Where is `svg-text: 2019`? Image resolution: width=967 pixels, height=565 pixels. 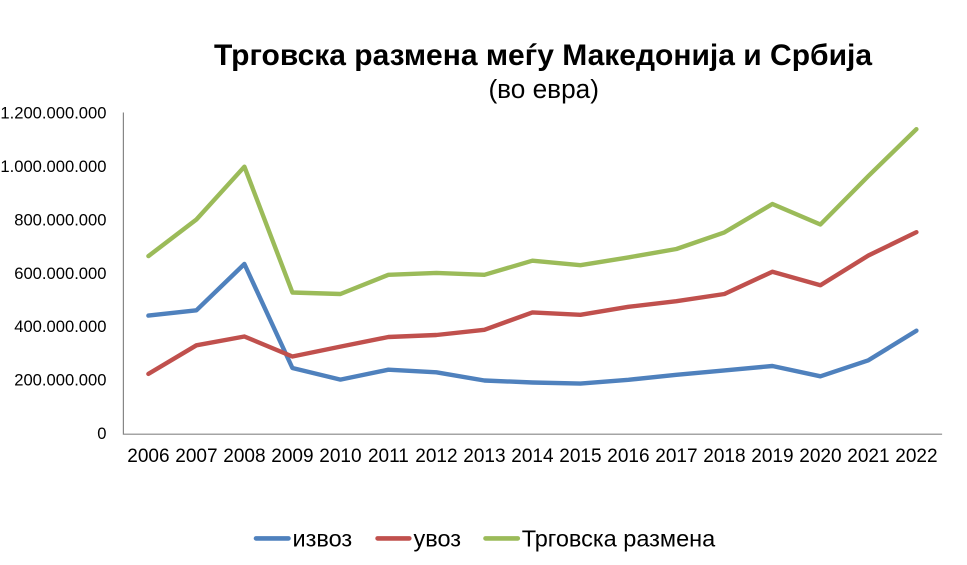 svg-text: 2019 is located at coordinates (772, 456).